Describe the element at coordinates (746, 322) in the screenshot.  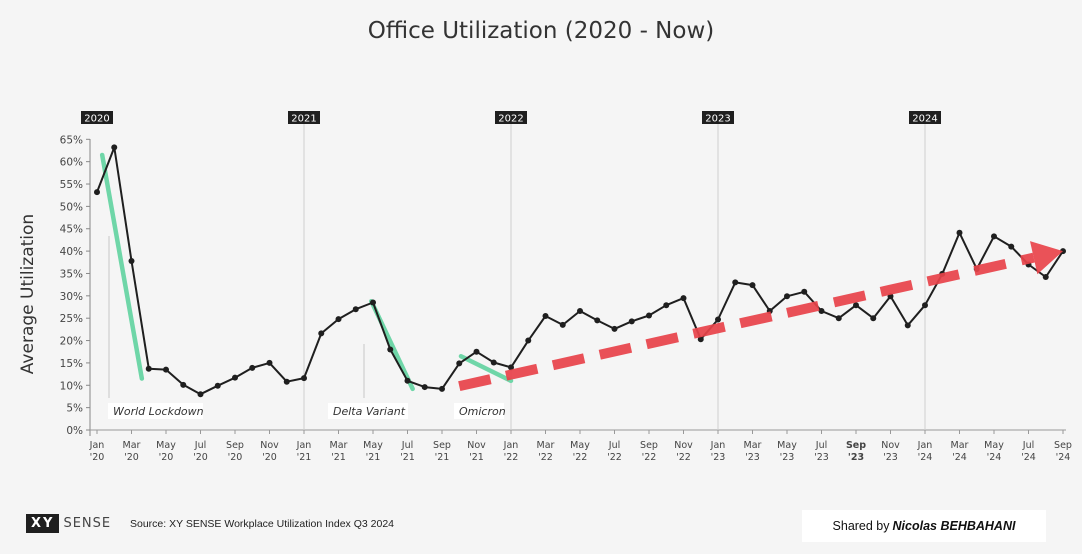
I see `trend-arrow-line` at that location.